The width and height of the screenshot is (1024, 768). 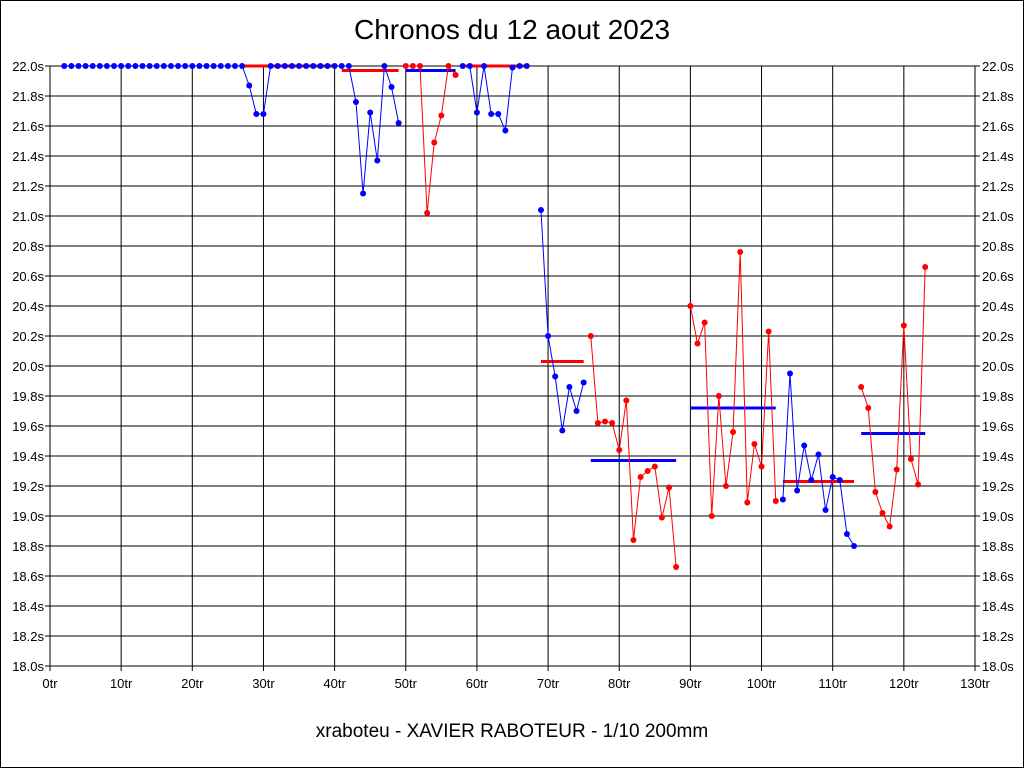 I want to click on y-tick-label-right: 20.4s, so click(x=998, y=306).